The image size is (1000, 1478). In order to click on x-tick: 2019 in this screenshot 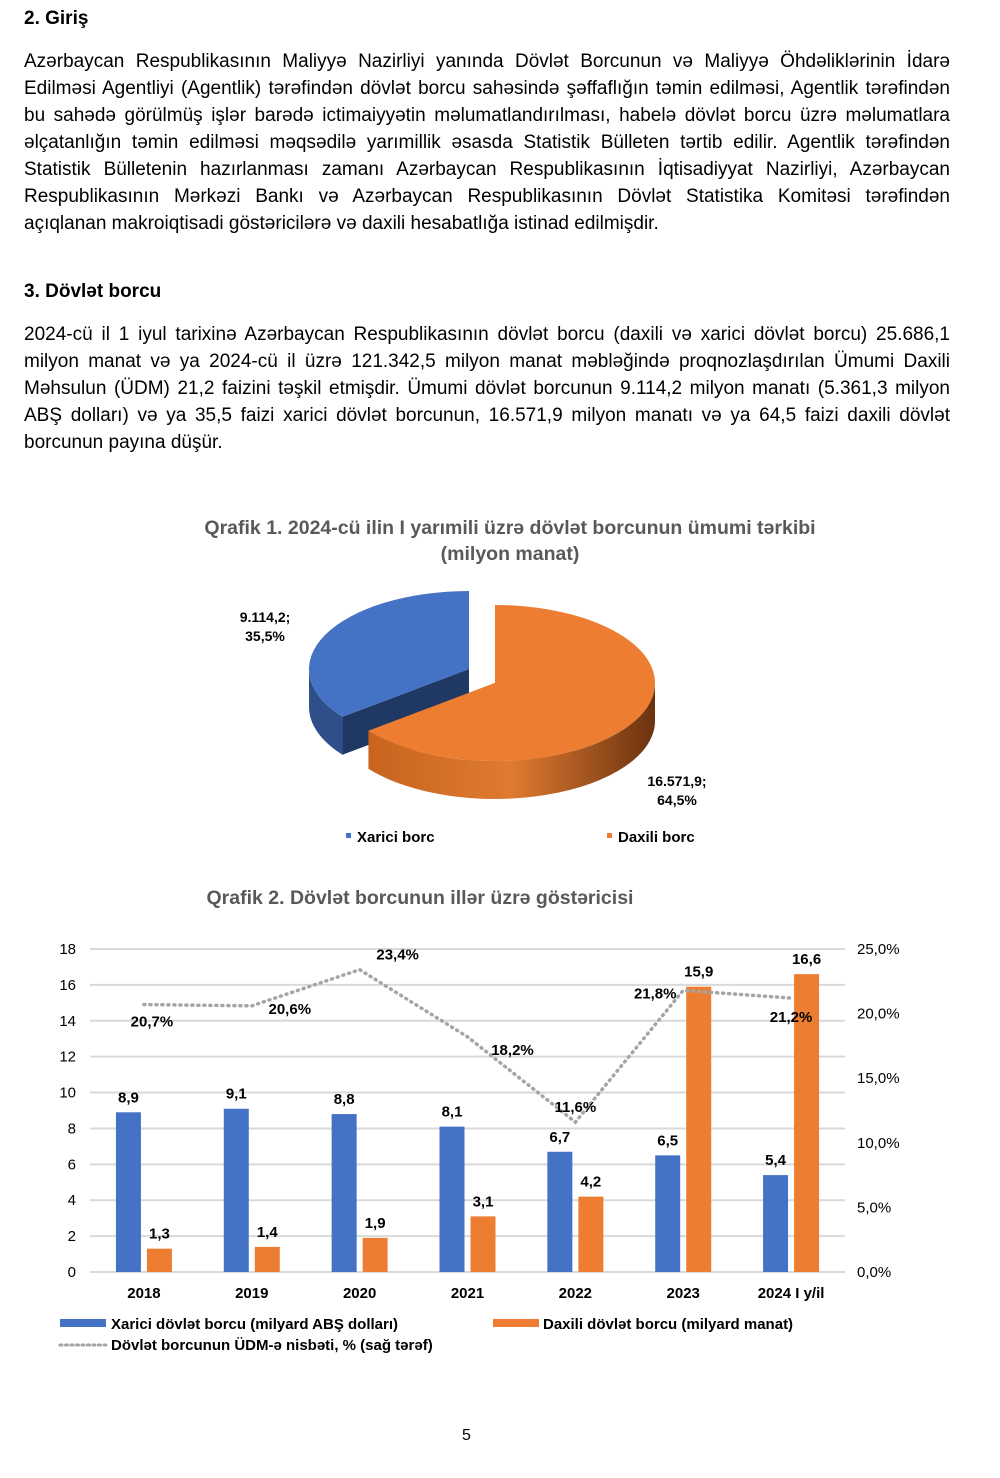, I will do `click(251, 1293)`.